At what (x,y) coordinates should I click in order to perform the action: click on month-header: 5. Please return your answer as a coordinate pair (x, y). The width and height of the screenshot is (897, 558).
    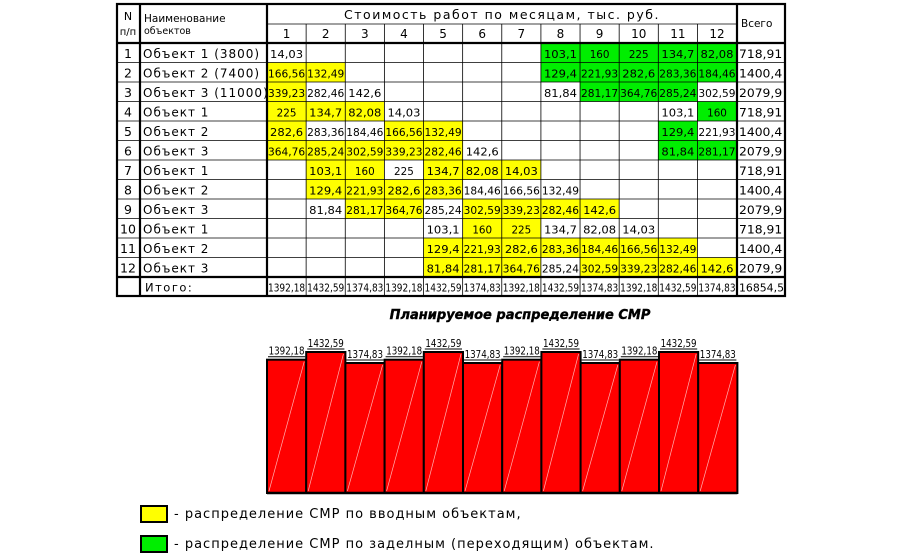
    Looking at the image, I should click on (443, 34).